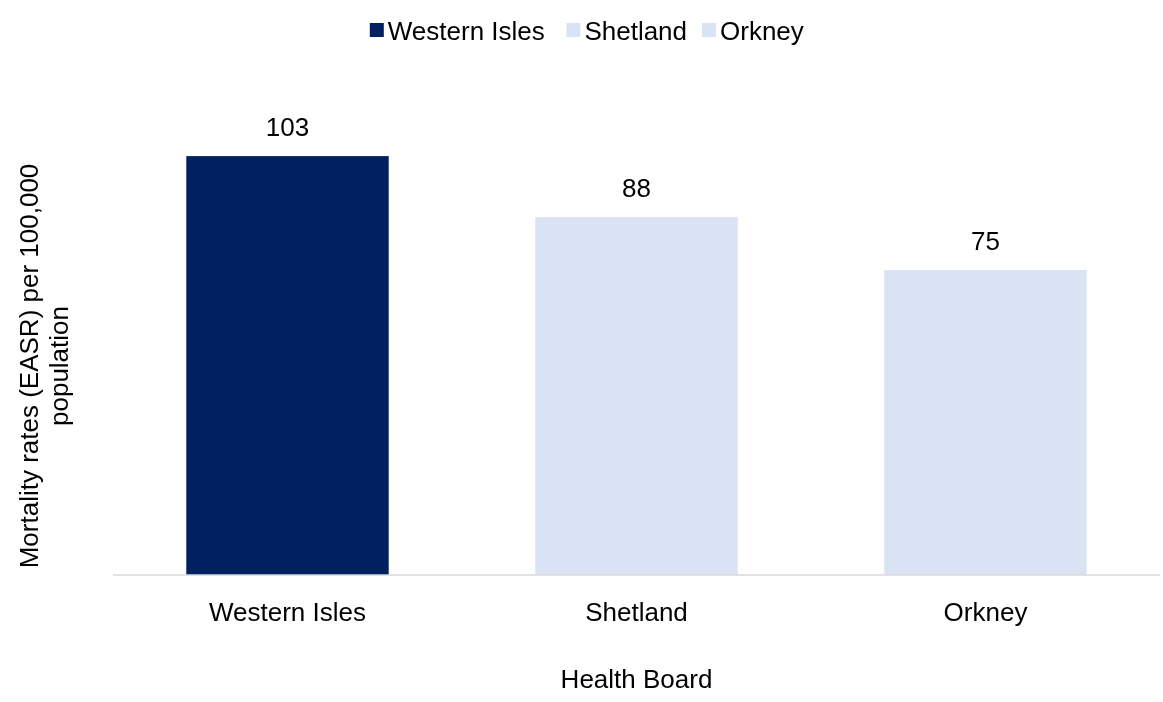 Image resolution: width=1163 pixels, height=702 pixels. I want to click on y-axis-title: Mortality rates (EASR) per 100,000 population, so click(44, 366).